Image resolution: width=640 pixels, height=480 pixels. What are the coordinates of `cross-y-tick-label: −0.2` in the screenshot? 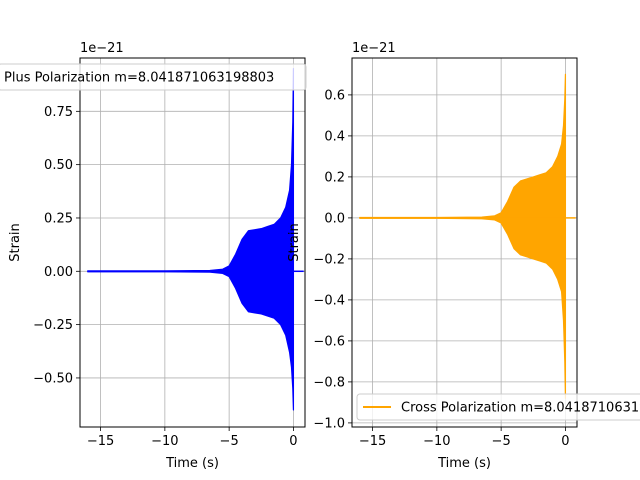 It's located at (329, 259).